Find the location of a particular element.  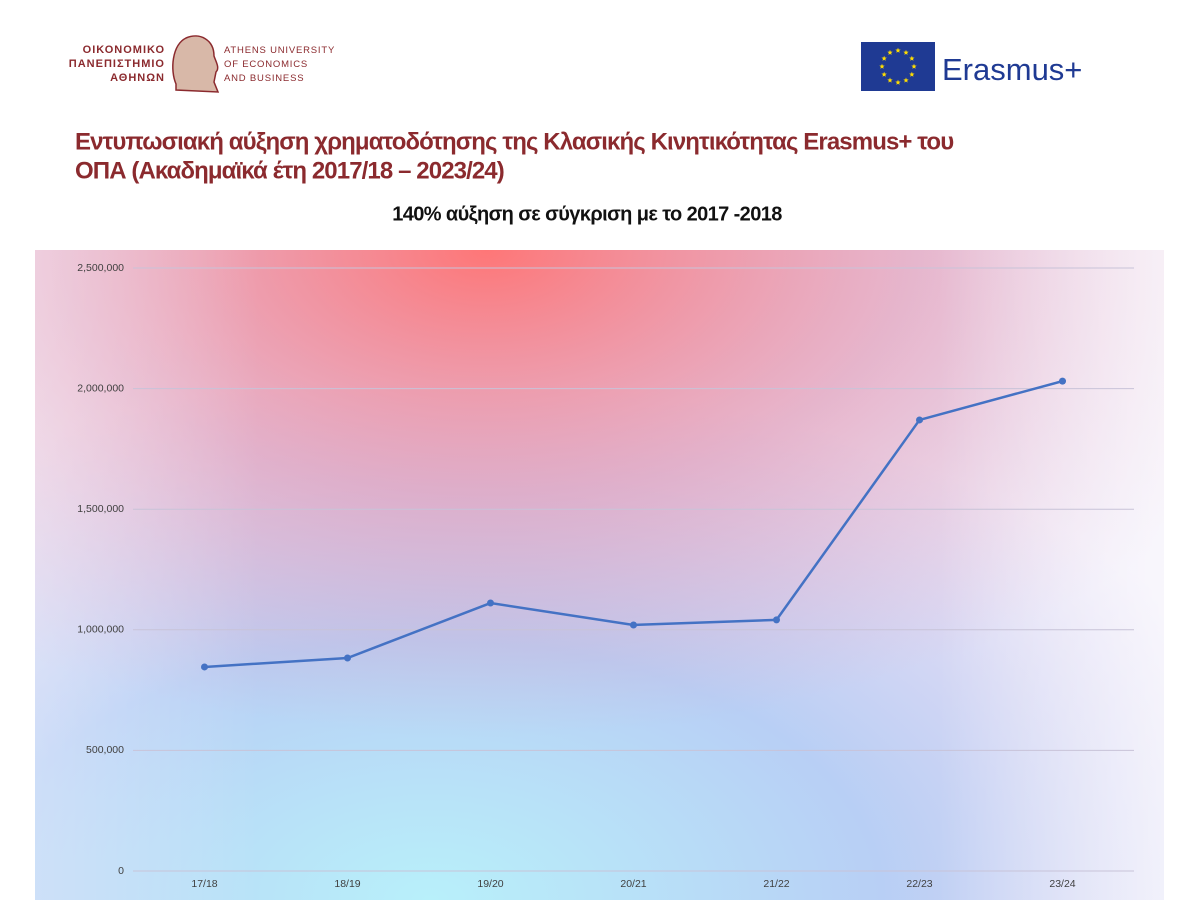

logo-head is located at coordinates (196, 64).